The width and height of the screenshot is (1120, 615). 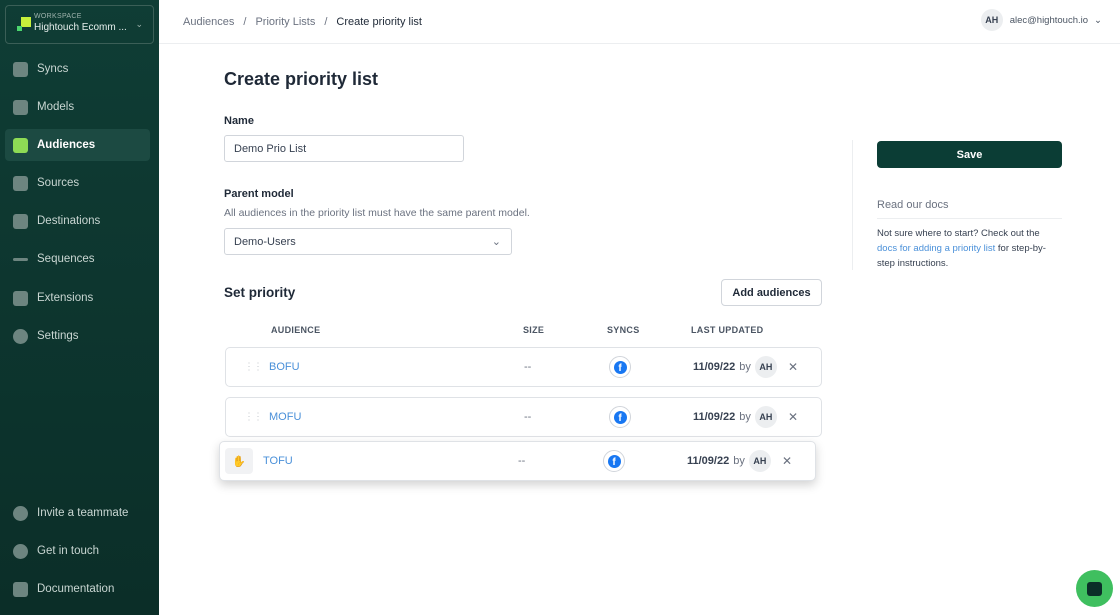 What do you see at coordinates (24, 24) in the screenshot?
I see `workspace-logo-icon` at bounding box center [24, 24].